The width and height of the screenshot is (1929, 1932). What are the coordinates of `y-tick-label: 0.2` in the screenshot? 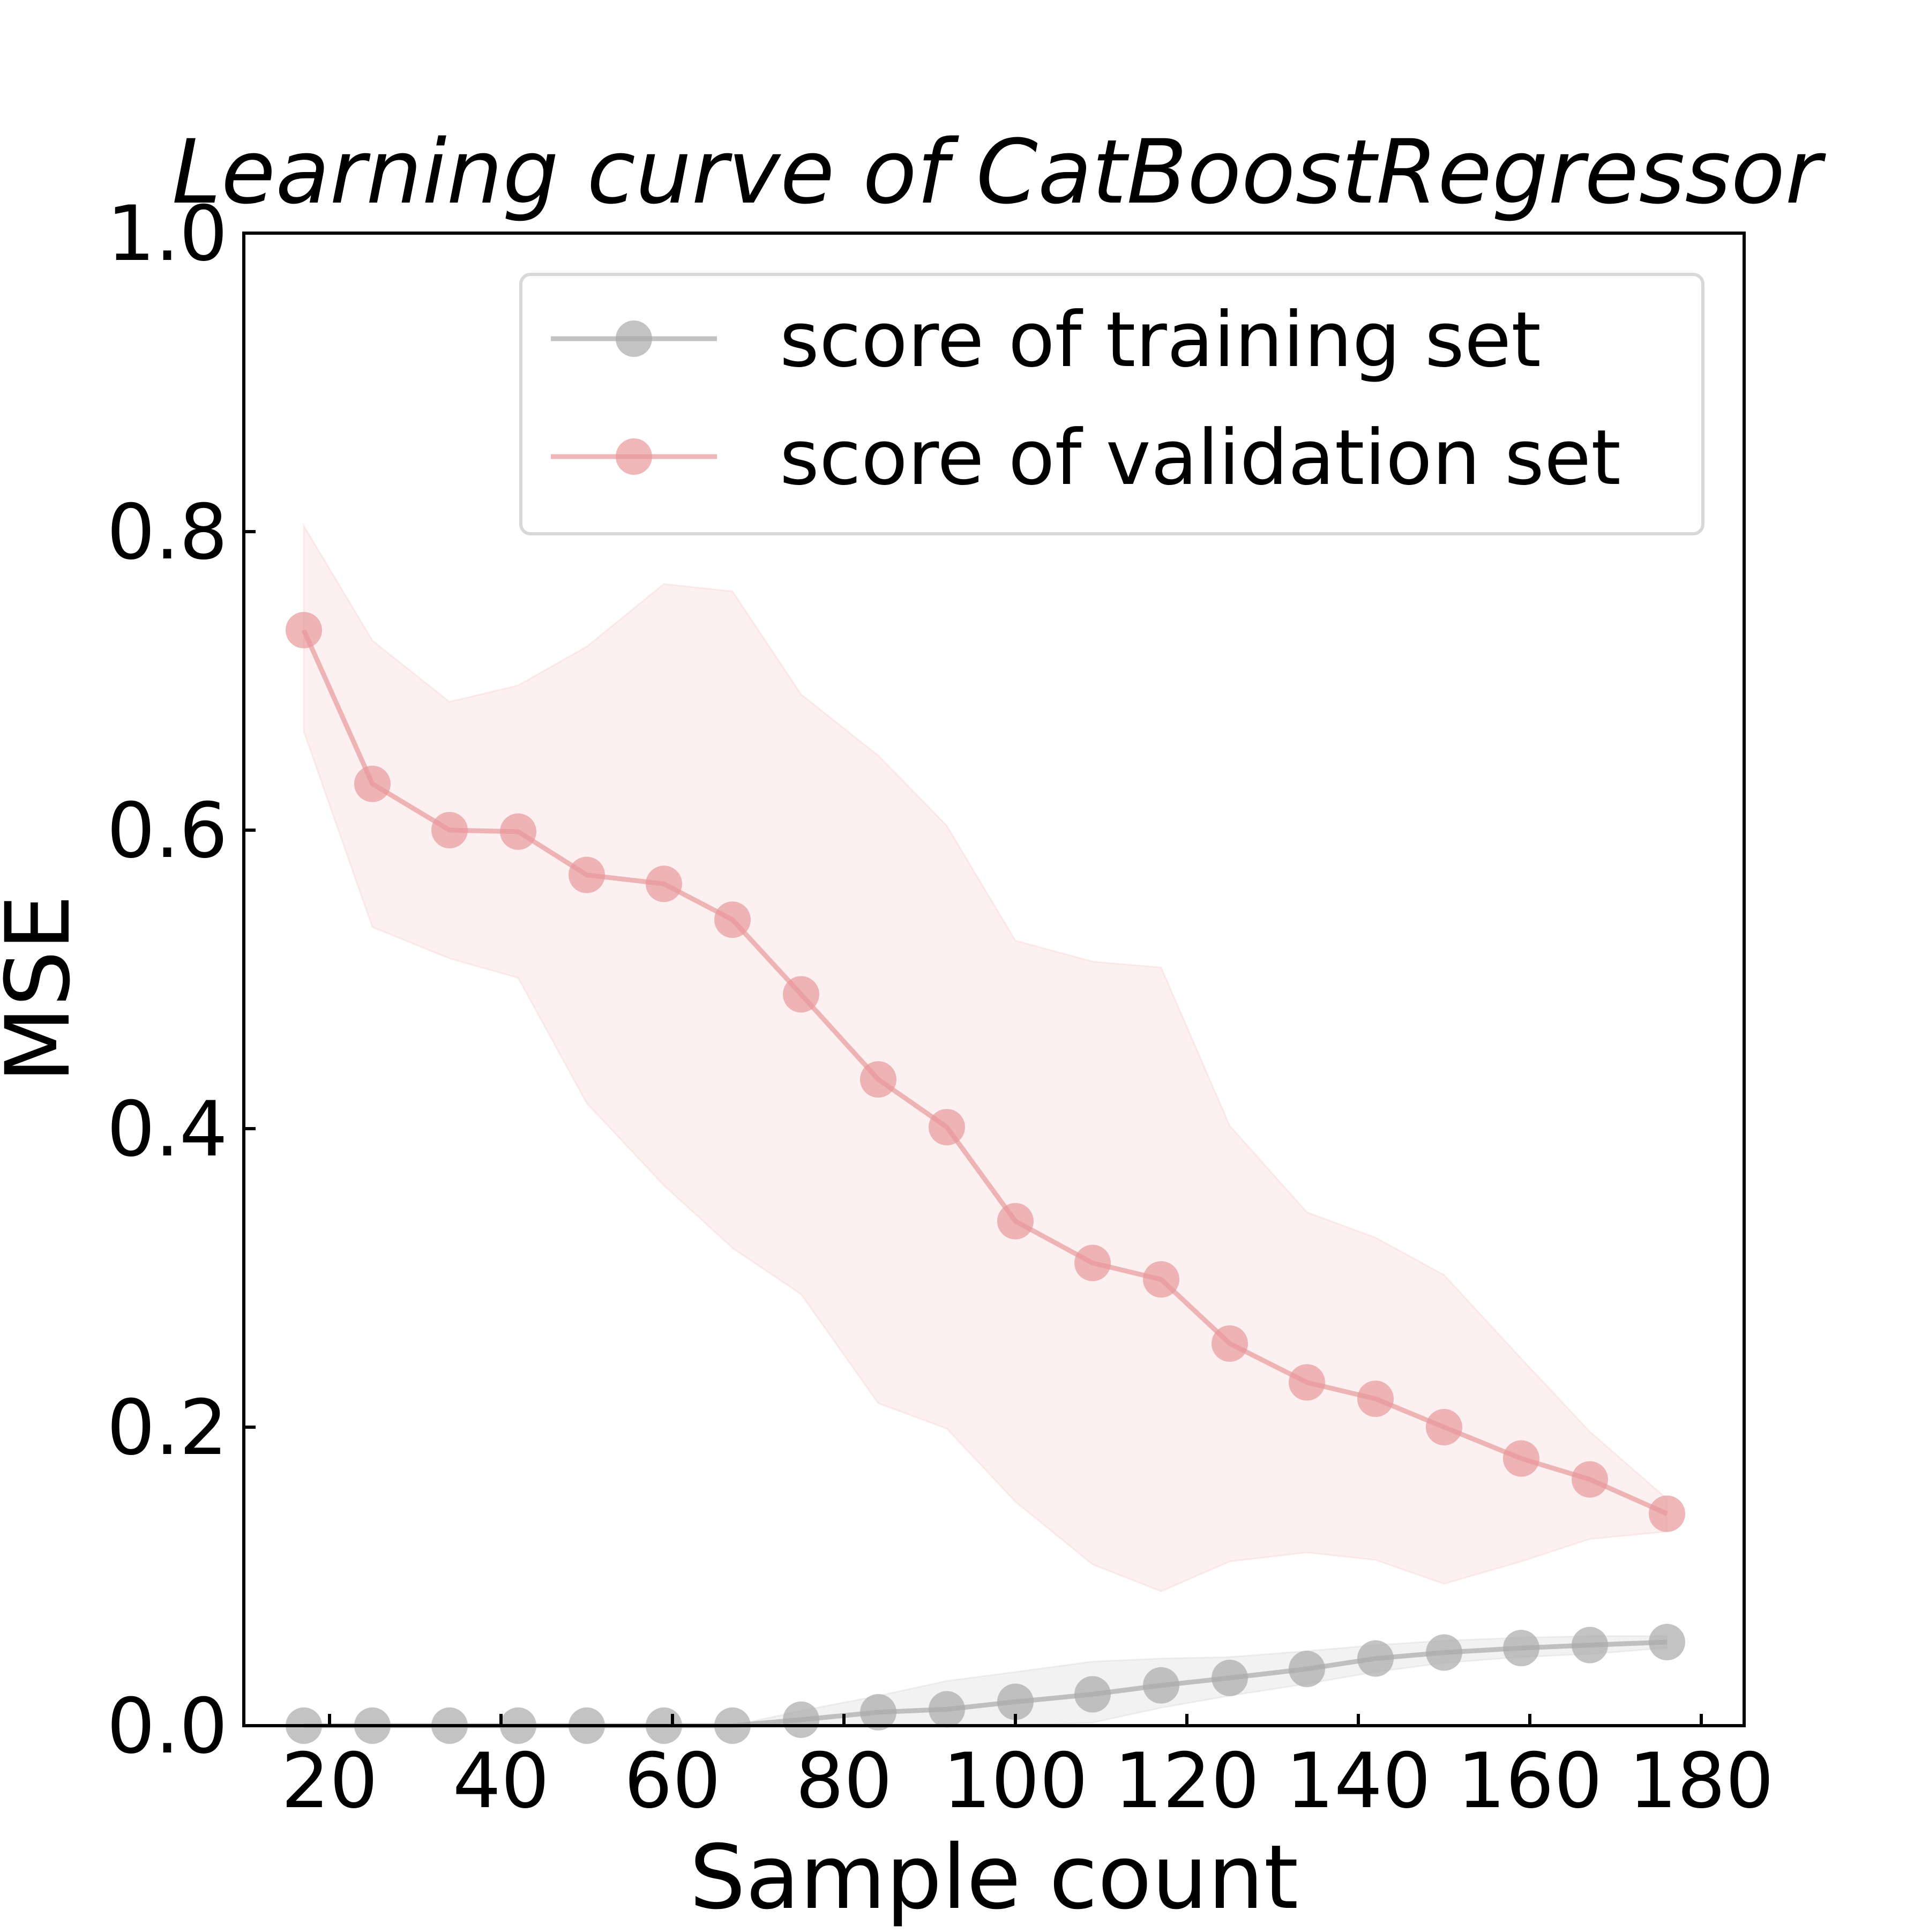 It's located at (167, 1428).